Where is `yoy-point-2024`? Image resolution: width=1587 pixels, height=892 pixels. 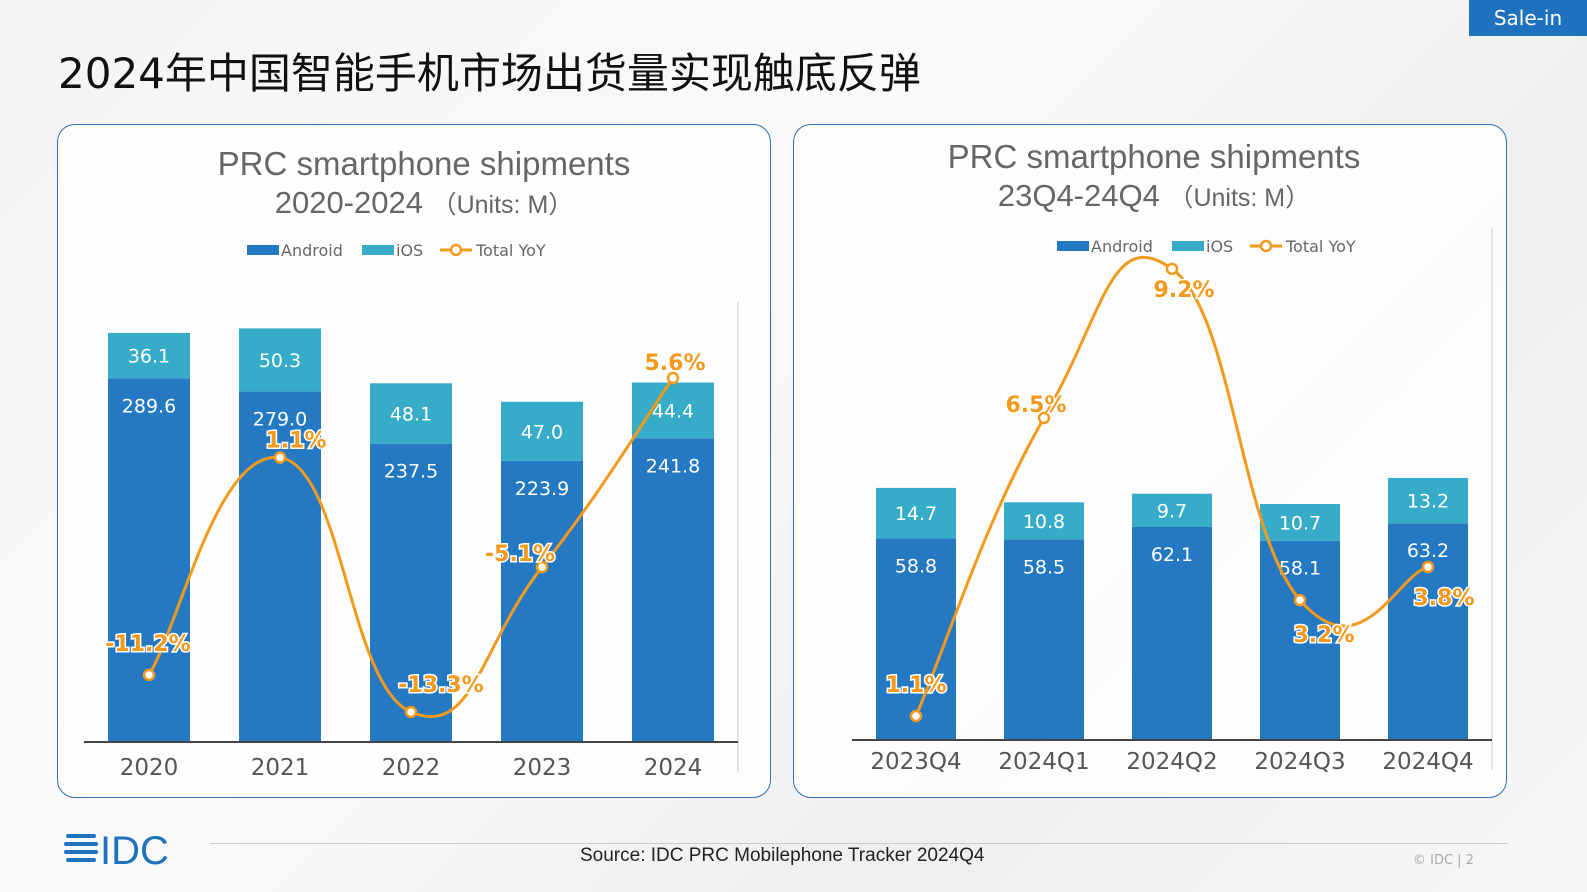 yoy-point-2024 is located at coordinates (673, 378).